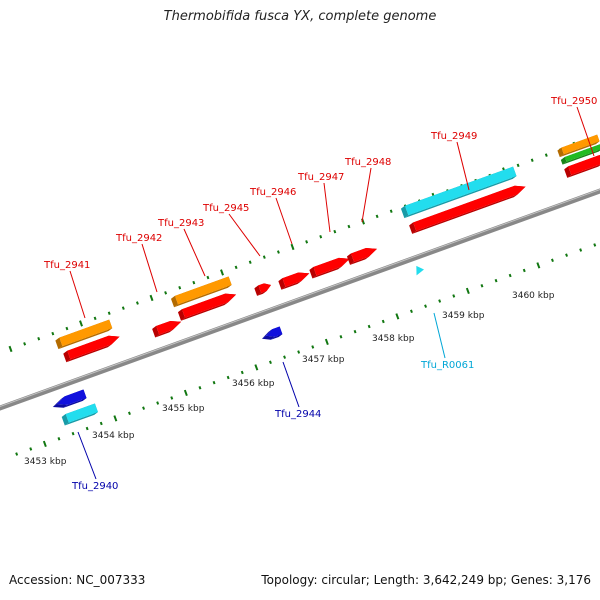 The width and height of the screenshot is (600, 600). What do you see at coordinates (393, 339) in the screenshot?
I see `scale-label: 3458 kbp` at bounding box center [393, 339].